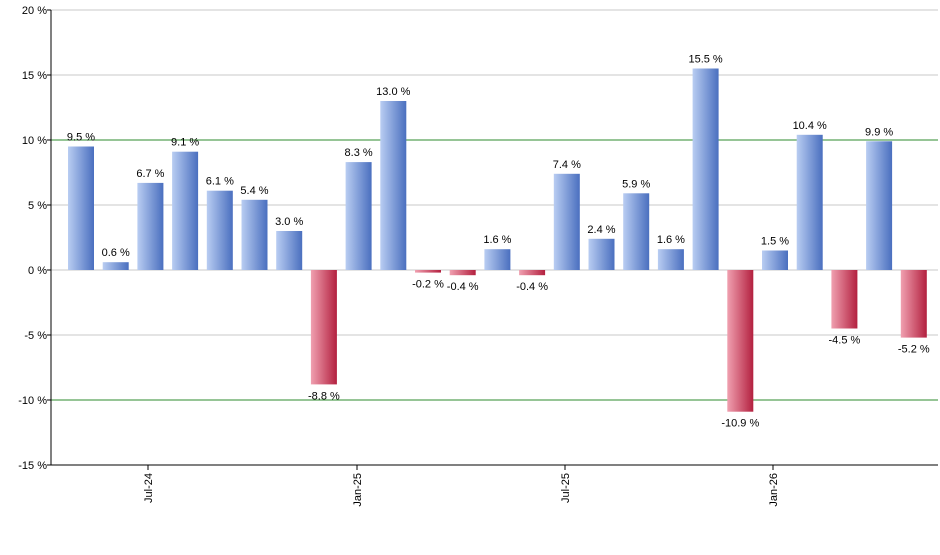 The height and width of the screenshot is (555, 940). I want to click on data-label: 2.4 %, so click(601, 230).